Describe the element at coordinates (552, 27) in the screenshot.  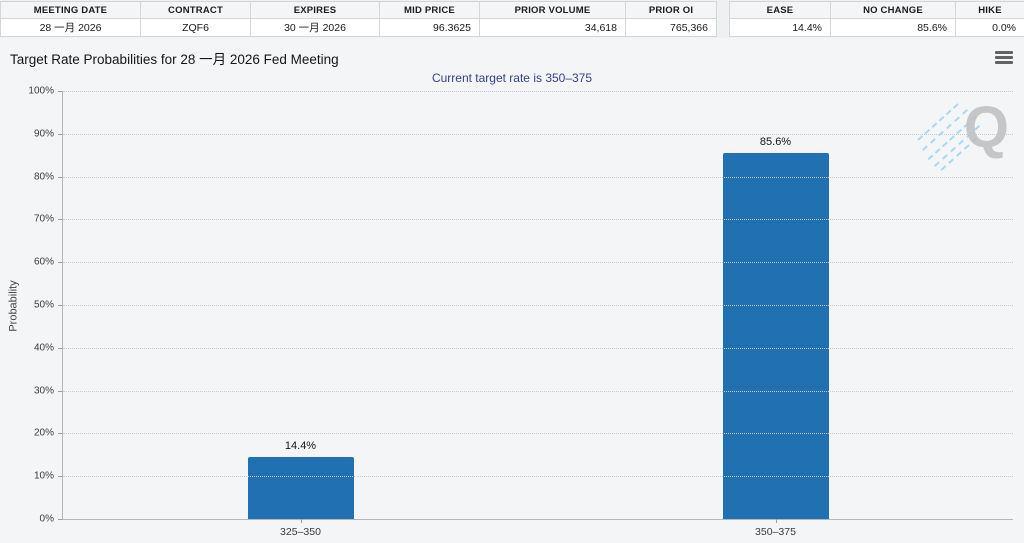
I see `prior-volume-value: 34,618` at that location.